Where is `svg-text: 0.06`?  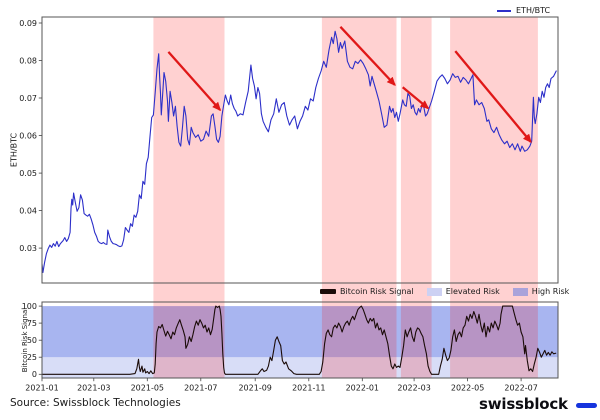
svg-text: 0.06 is located at coordinates (28, 135).